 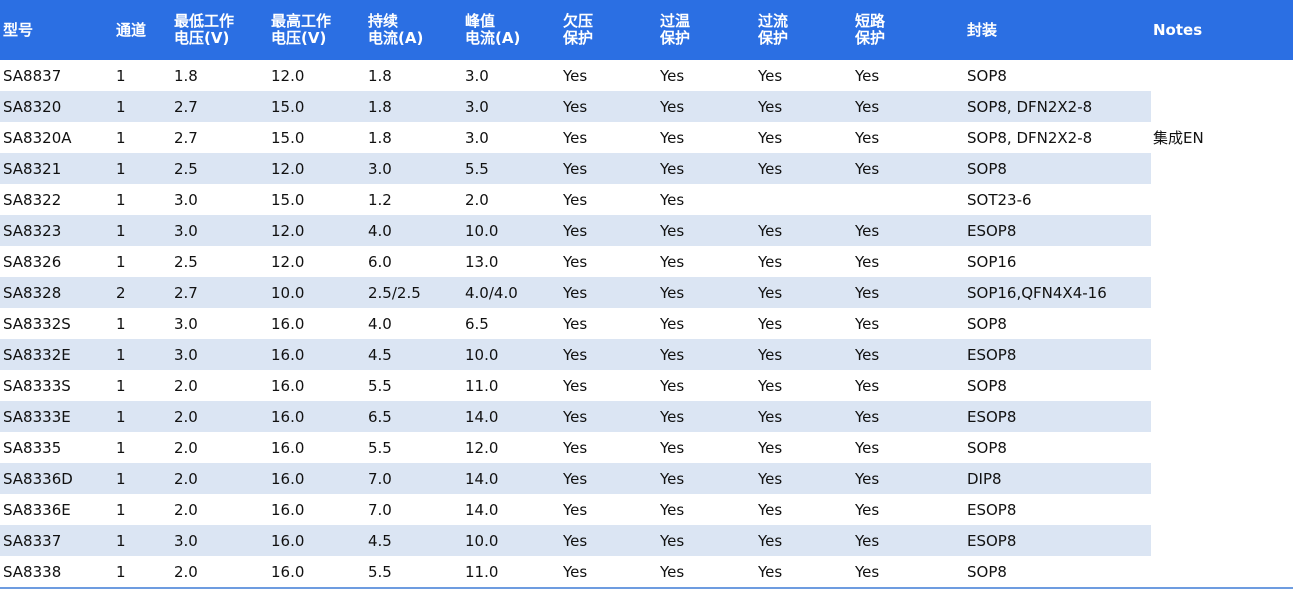 I want to click on continuous-current-cell: 6.0, so click(x=380, y=261).